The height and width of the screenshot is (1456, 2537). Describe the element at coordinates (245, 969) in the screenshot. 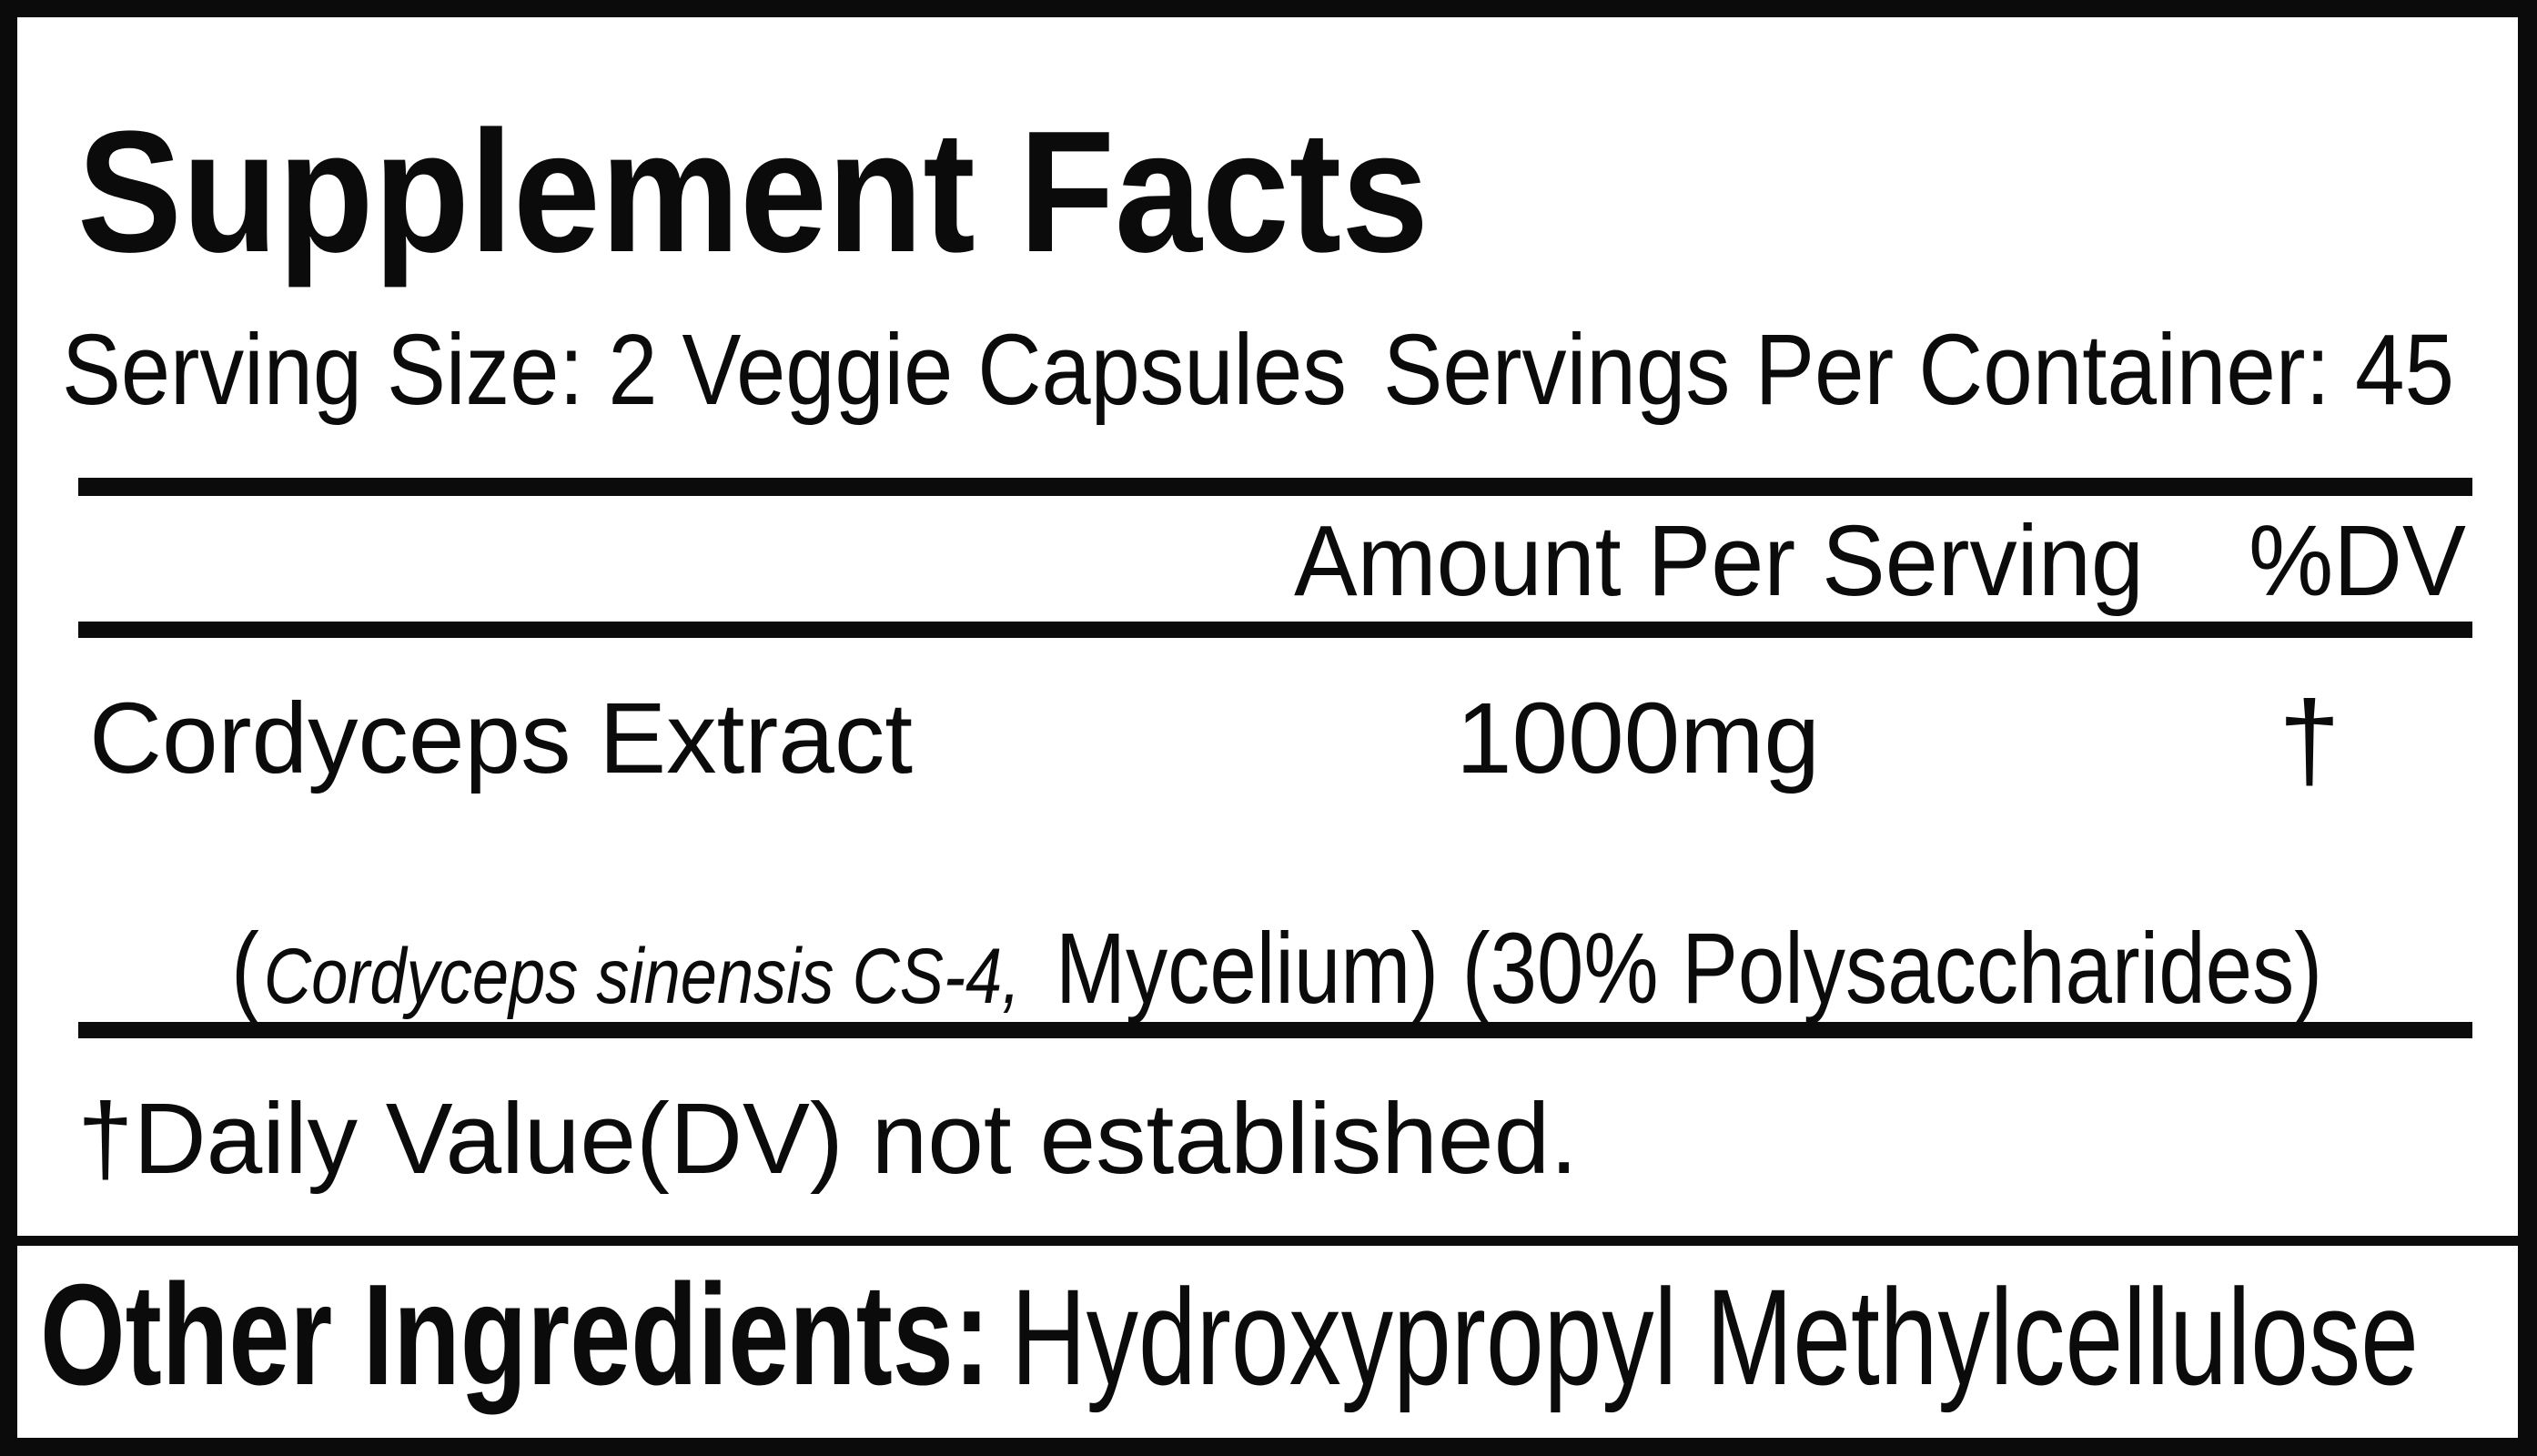

I see `ingredient-detail-paren: (` at that location.